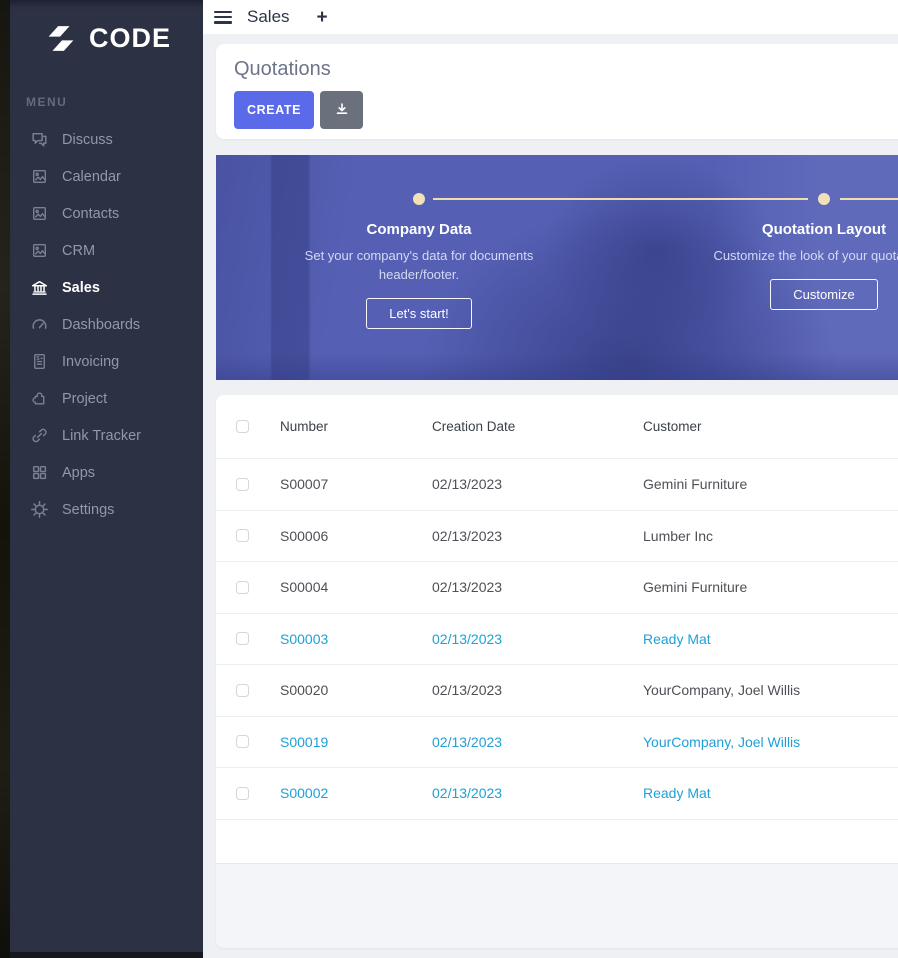  I want to click on sidebar-item-label: Link Tracker, so click(101, 435).